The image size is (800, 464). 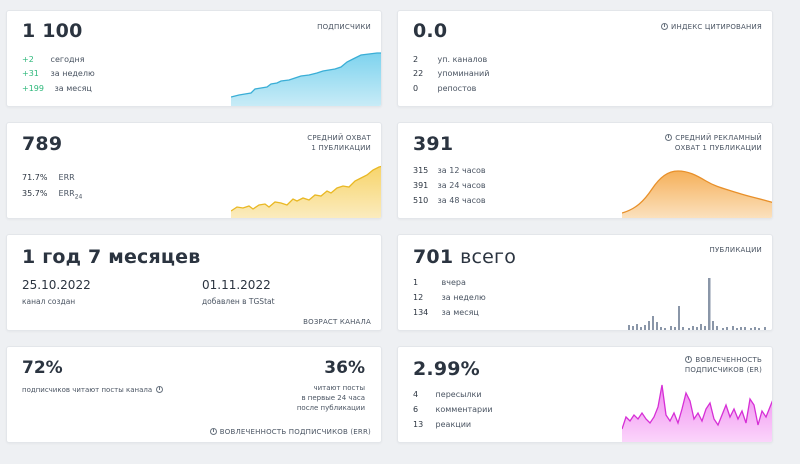 What do you see at coordinates (306, 79) in the screenshot?
I see `subscribers-sparkline` at bounding box center [306, 79].